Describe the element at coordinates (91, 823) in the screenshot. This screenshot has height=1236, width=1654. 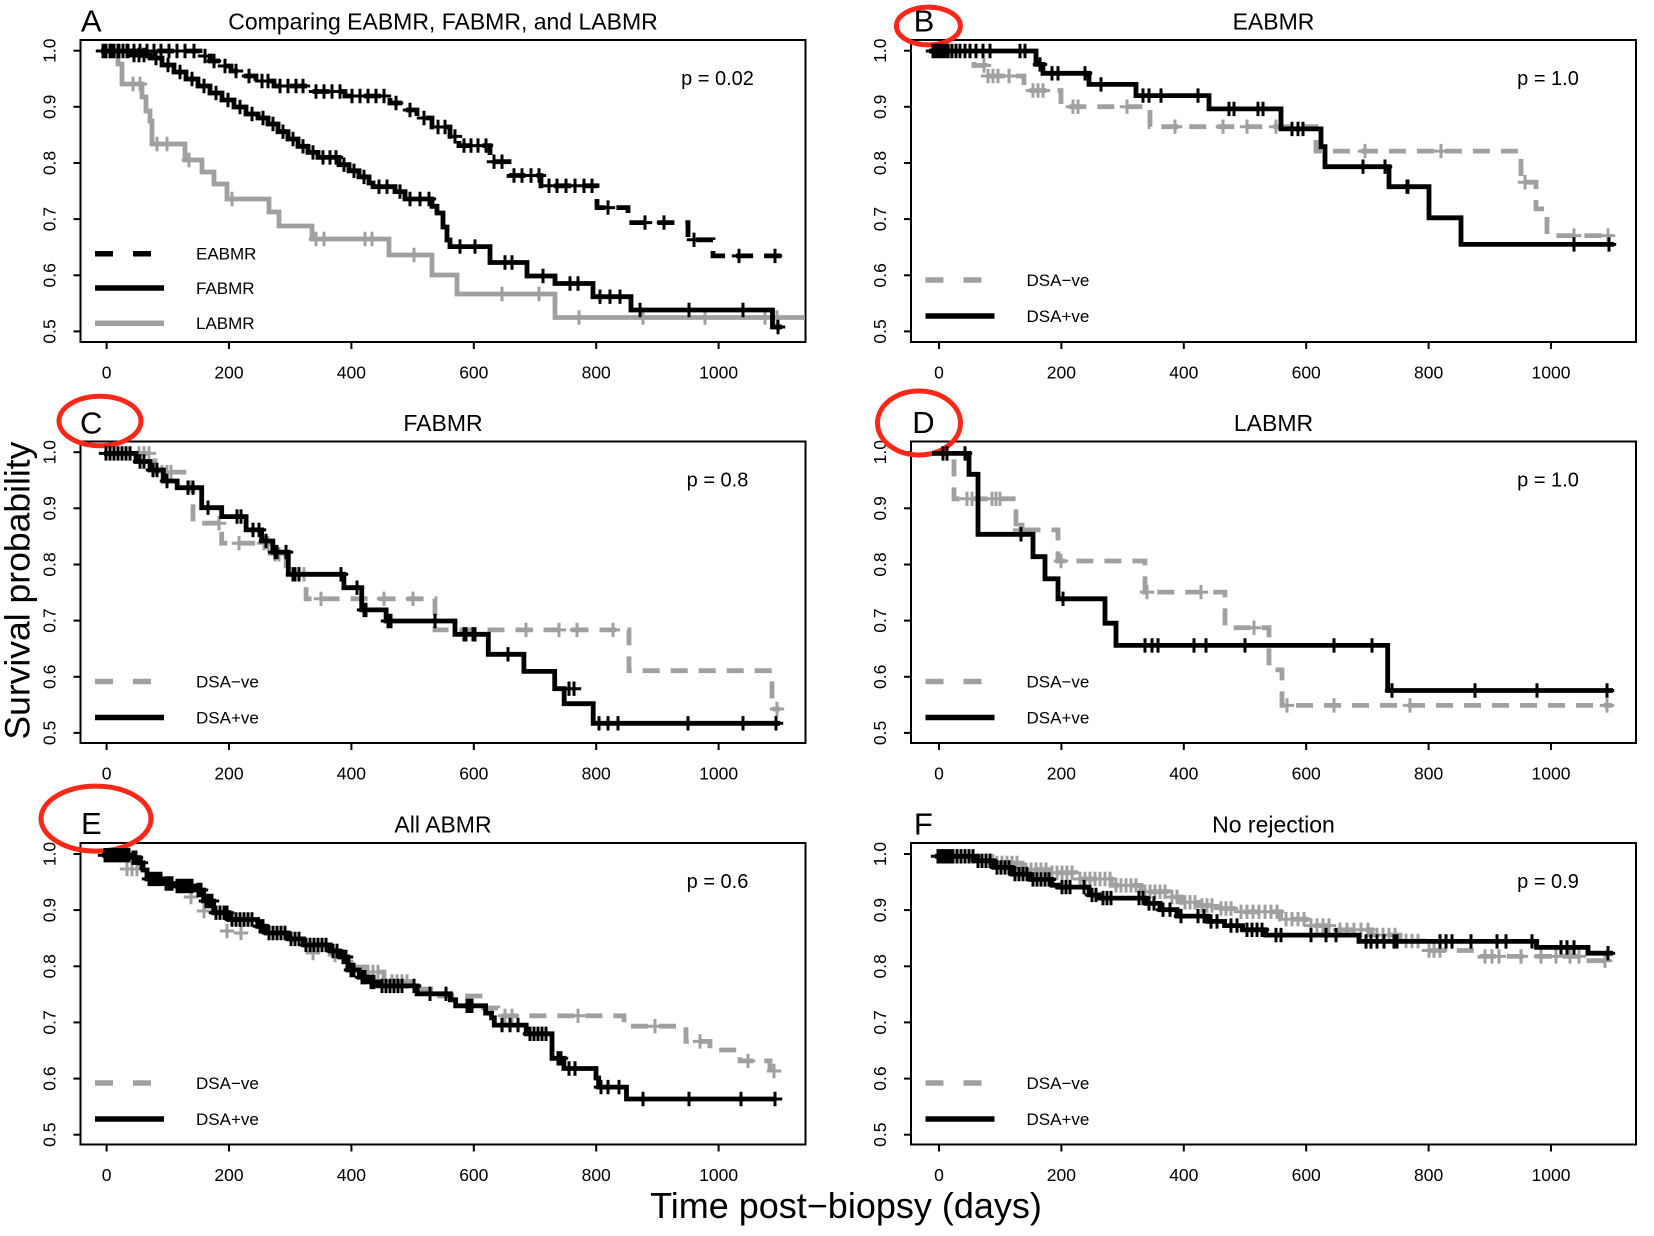
I see `svg-text: E` at that location.